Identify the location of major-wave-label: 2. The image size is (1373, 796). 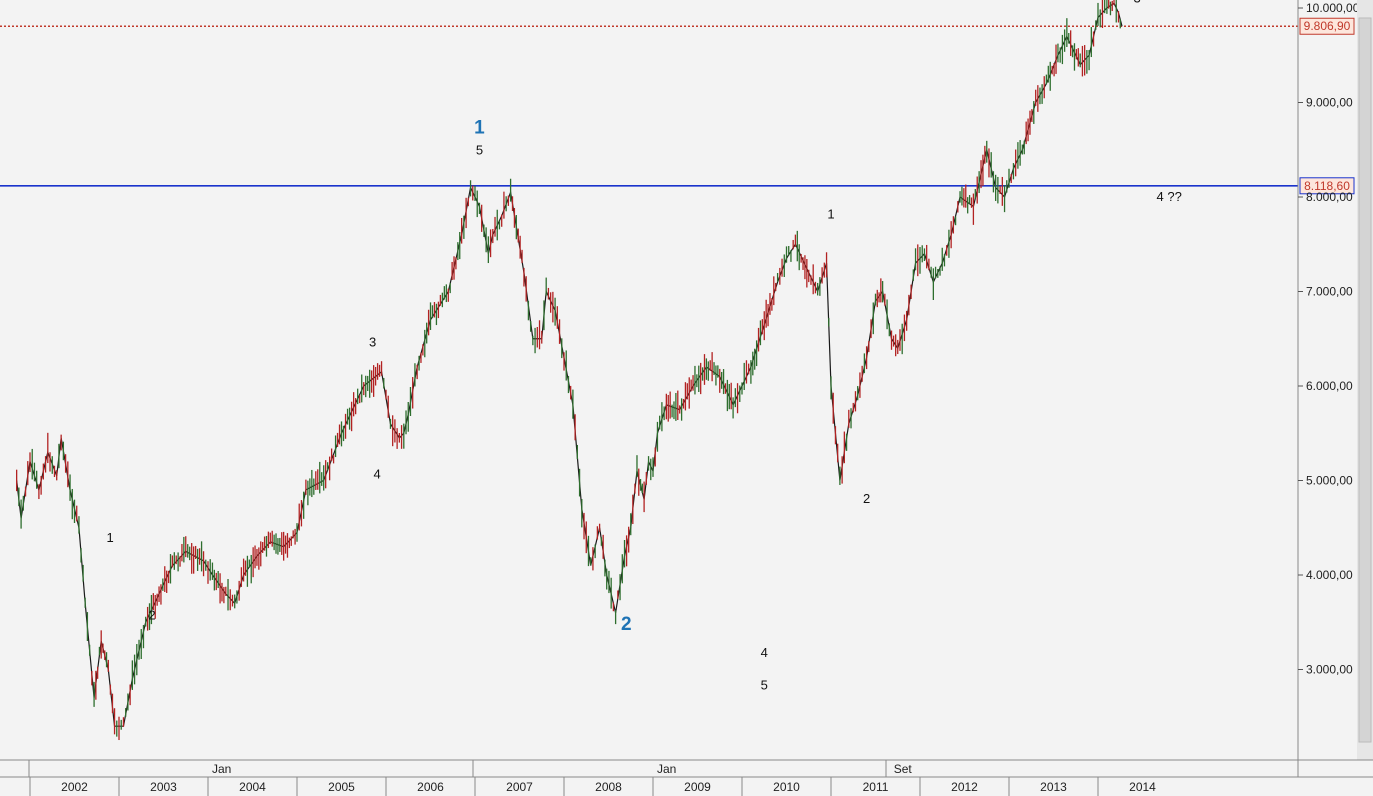
(626, 624).